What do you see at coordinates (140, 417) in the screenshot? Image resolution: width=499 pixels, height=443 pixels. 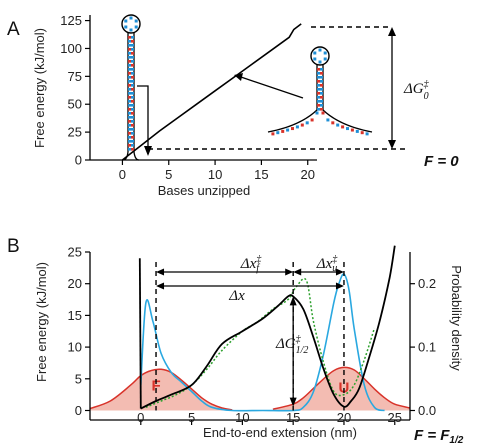 I see `panel-b-xtick-label: 0` at bounding box center [140, 417].